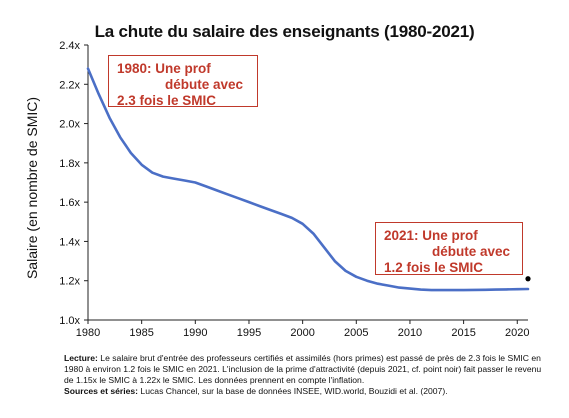  Describe the element at coordinates (434, 267) in the screenshot. I see `annotation-2021-line-3: 1.2 fois le SMIC` at that location.